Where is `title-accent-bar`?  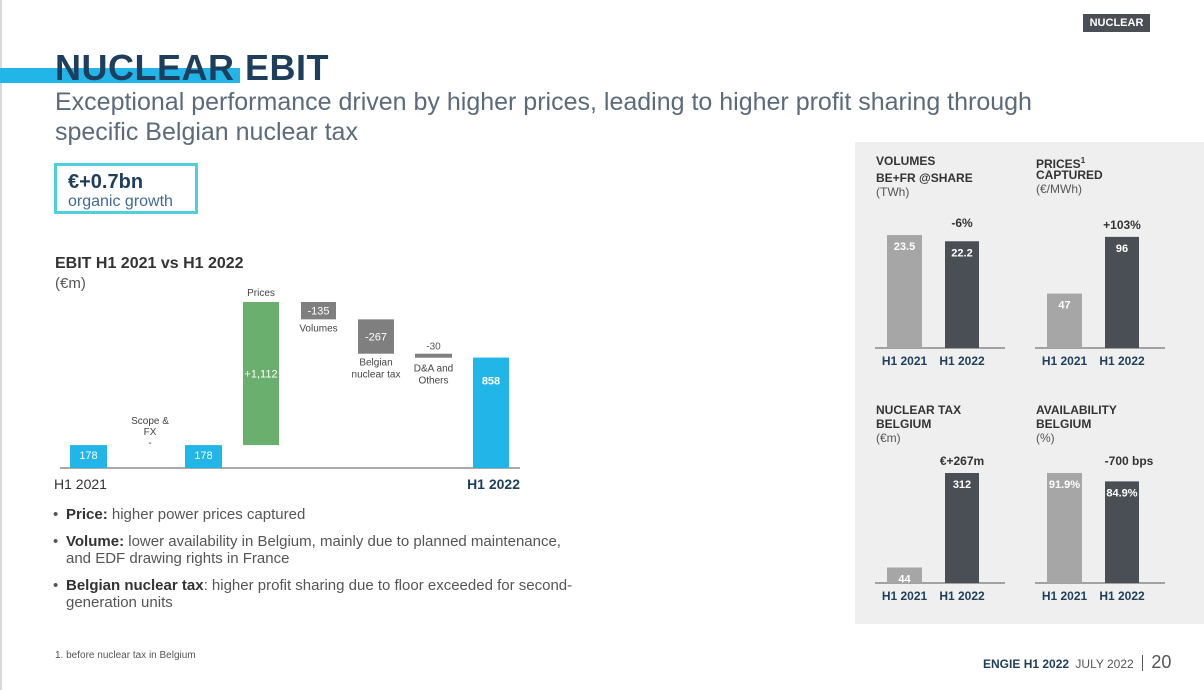
title-accent-bar is located at coordinates (120, 75).